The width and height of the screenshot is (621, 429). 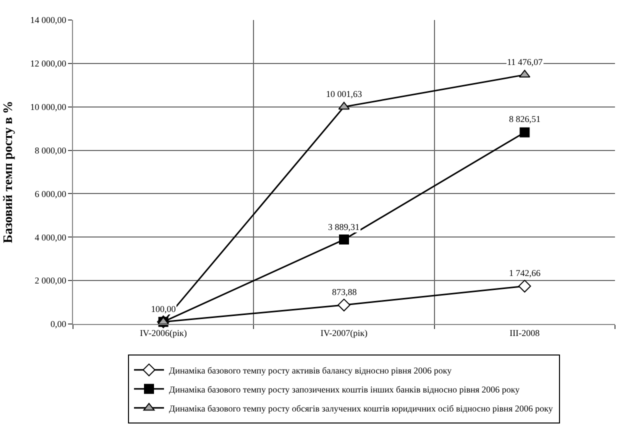 What do you see at coordinates (58, 324) in the screenshot?
I see `y-tick-label: 0,00` at bounding box center [58, 324].